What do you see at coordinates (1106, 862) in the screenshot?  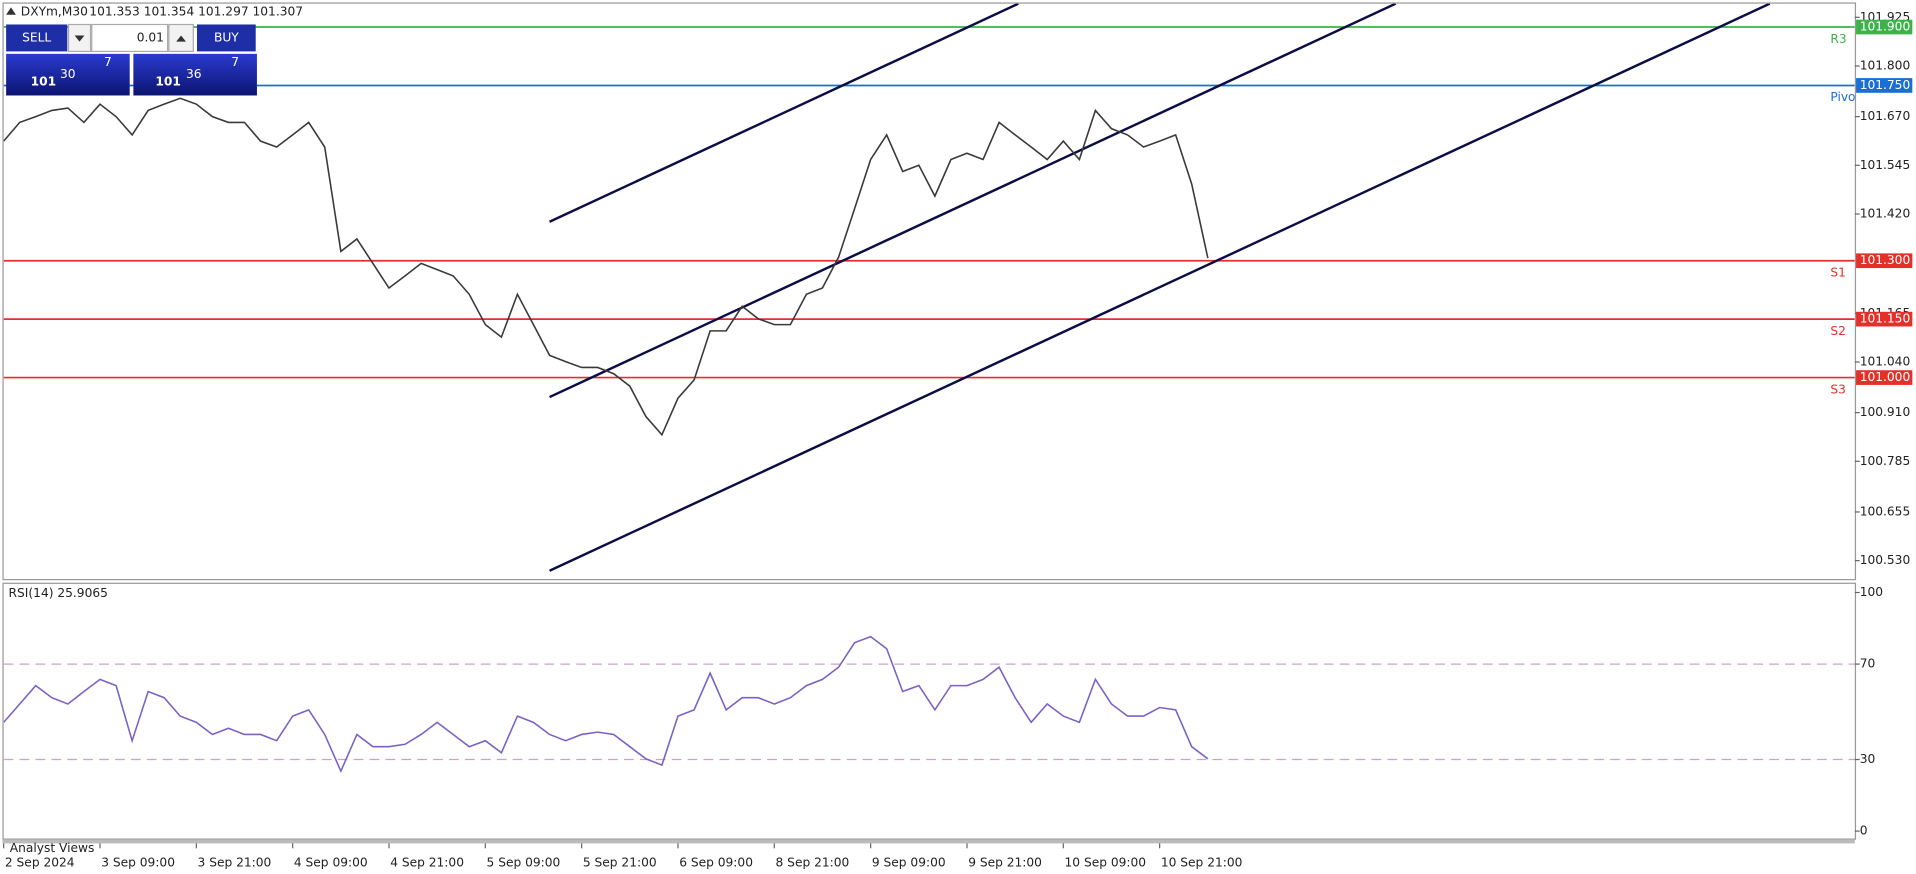 I see `x-tick-label: 10 Sep 09:00` at bounding box center [1106, 862].